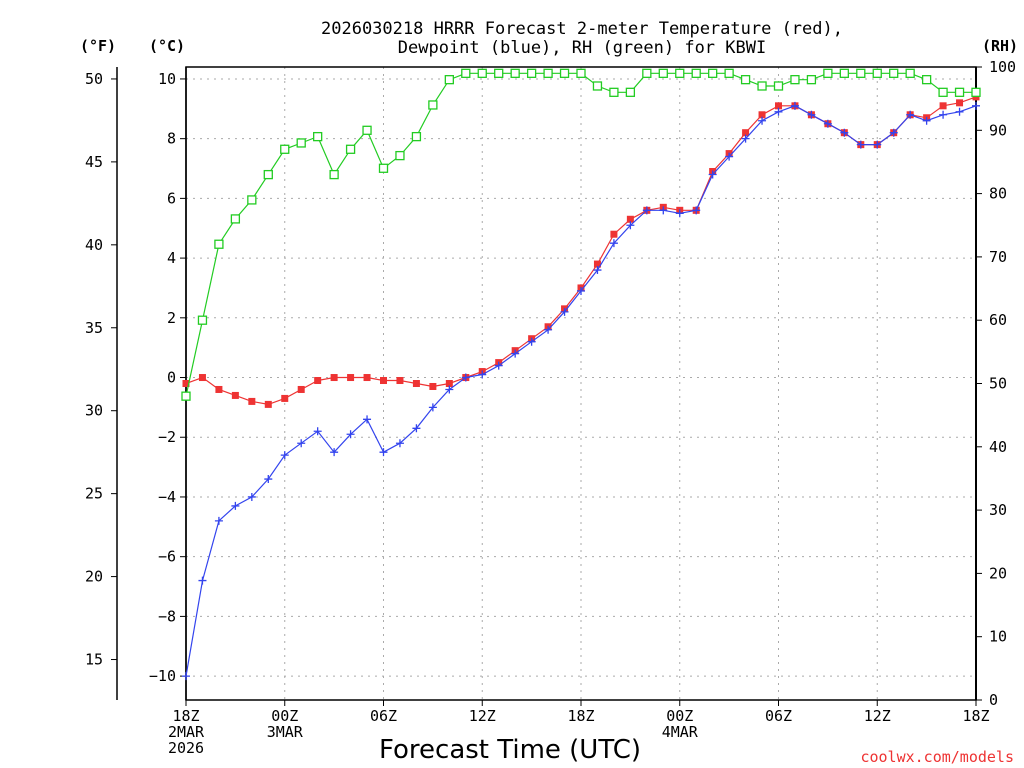  Describe the element at coordinates (167, 557) in the screenshot. I see `celsius-tick-label: −6` at that location.